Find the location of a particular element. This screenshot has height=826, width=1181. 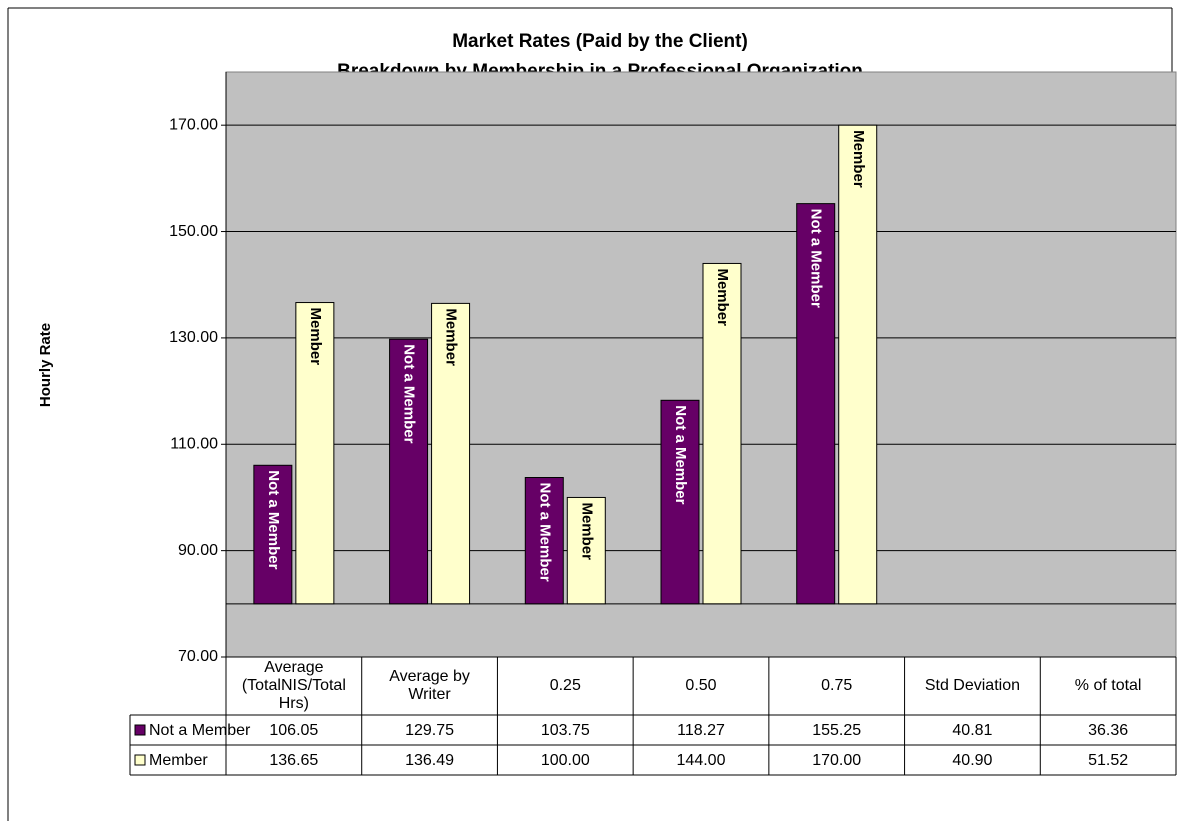

legend-label: Member is located at coordinates (178, 760).